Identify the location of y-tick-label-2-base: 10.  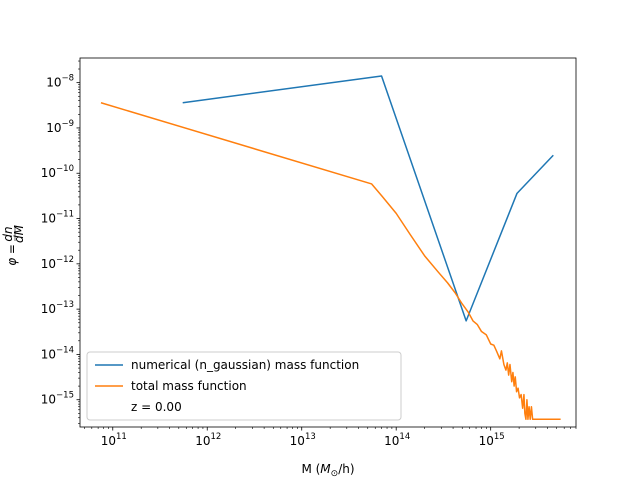
(48, 309).